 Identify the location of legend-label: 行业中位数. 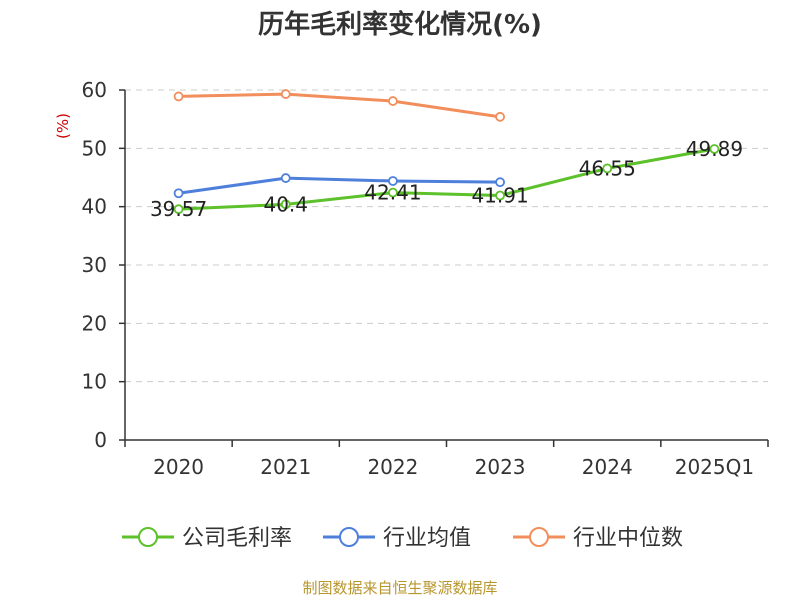
(628, 538).